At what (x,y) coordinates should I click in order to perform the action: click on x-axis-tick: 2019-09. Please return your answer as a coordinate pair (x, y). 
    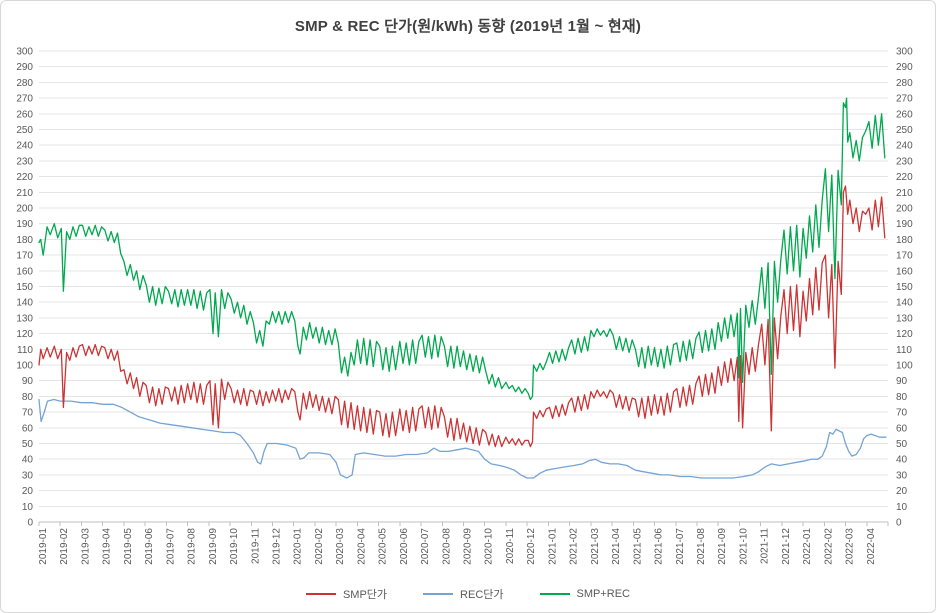
    Looking at the image, I should click on (213, 546).